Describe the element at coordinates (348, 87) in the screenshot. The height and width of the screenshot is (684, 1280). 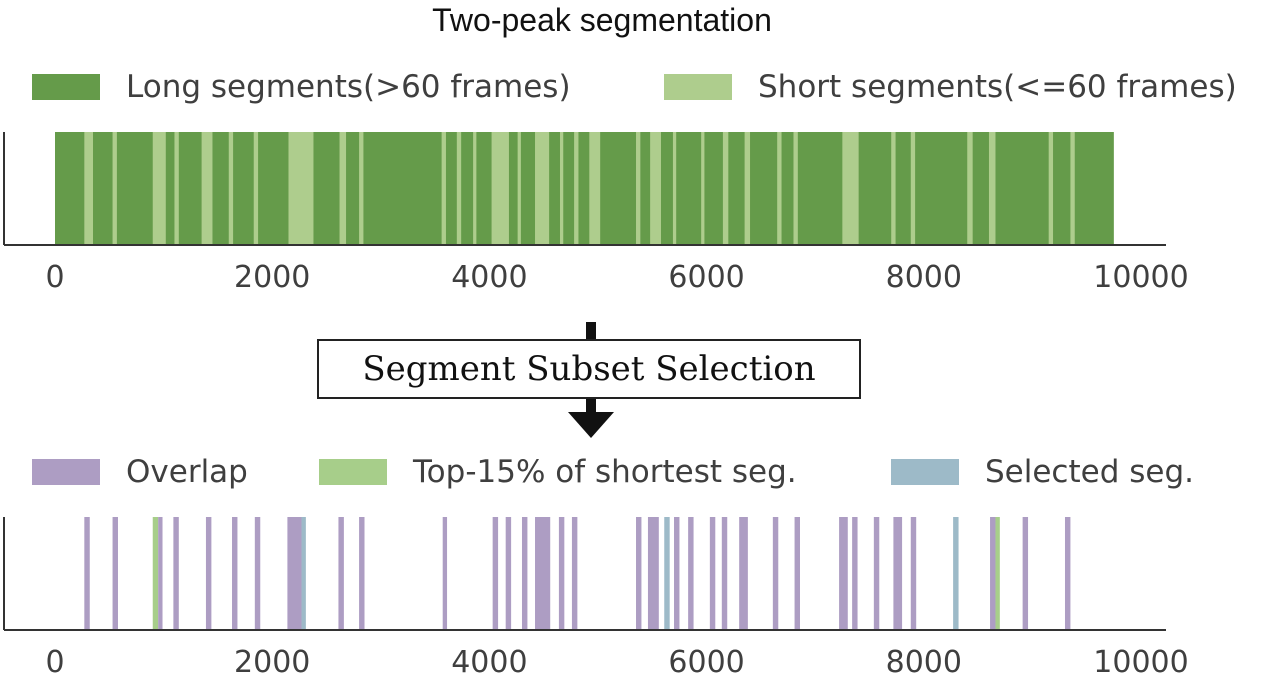
I see `legend-label-long: Long segments(>60 frames)` at that location.